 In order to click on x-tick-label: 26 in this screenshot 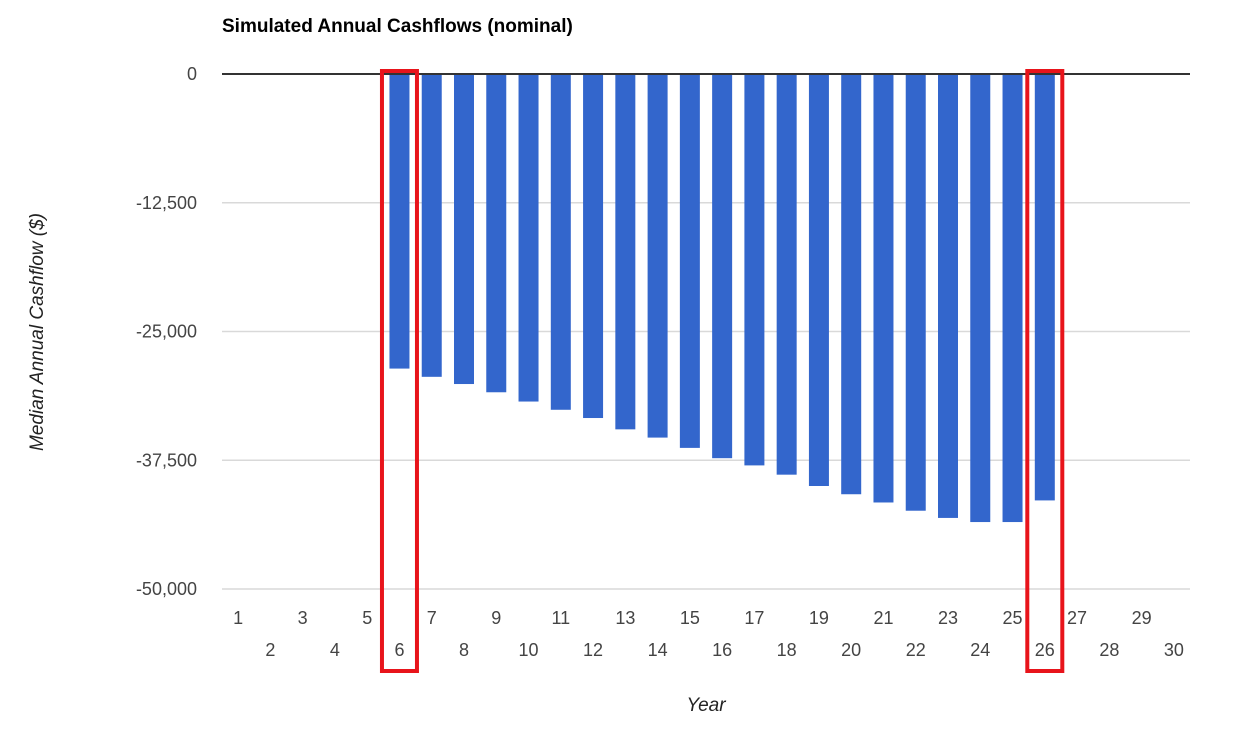, I will do `click(1045, 650)`.